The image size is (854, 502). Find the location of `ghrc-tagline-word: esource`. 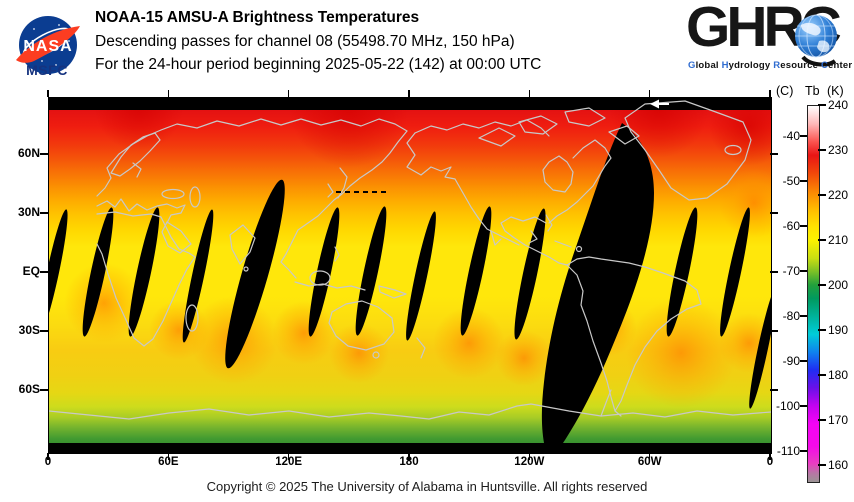

ghrc-tagline-word: esource is located at coordinates (800, 65).